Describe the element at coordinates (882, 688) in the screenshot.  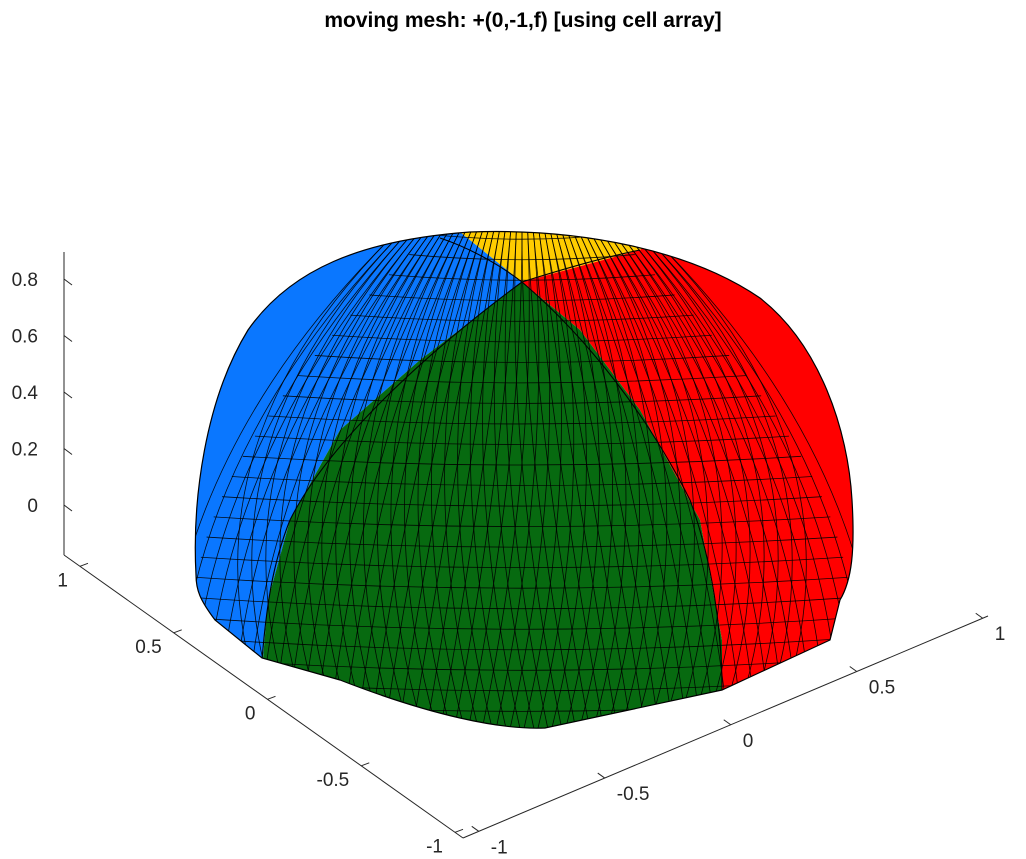
I see `x-tick-label: 0.5` at that location.